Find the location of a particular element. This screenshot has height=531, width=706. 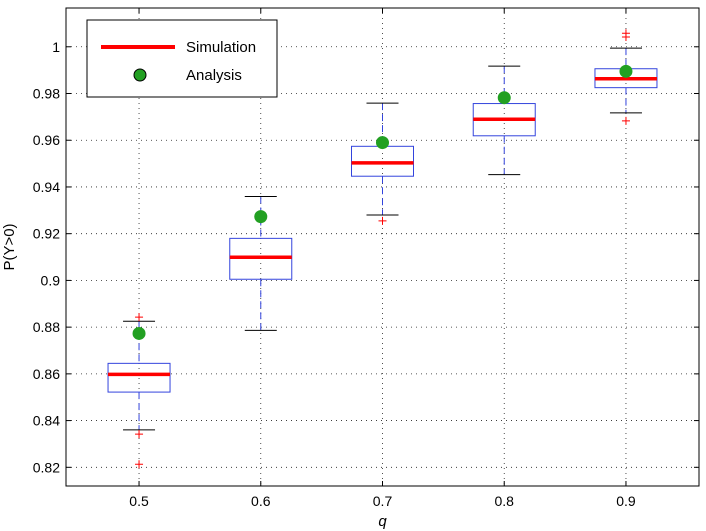

y-tick-label: 0.86 is located at coordinates (46, 374).